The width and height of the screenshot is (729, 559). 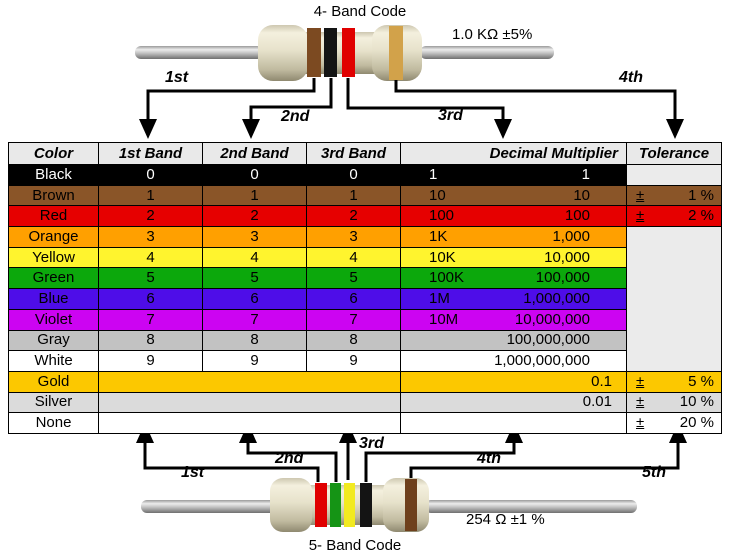 I want to click on bottom-arrow-label-3rd: 3rd, so click(x=371, y=443).